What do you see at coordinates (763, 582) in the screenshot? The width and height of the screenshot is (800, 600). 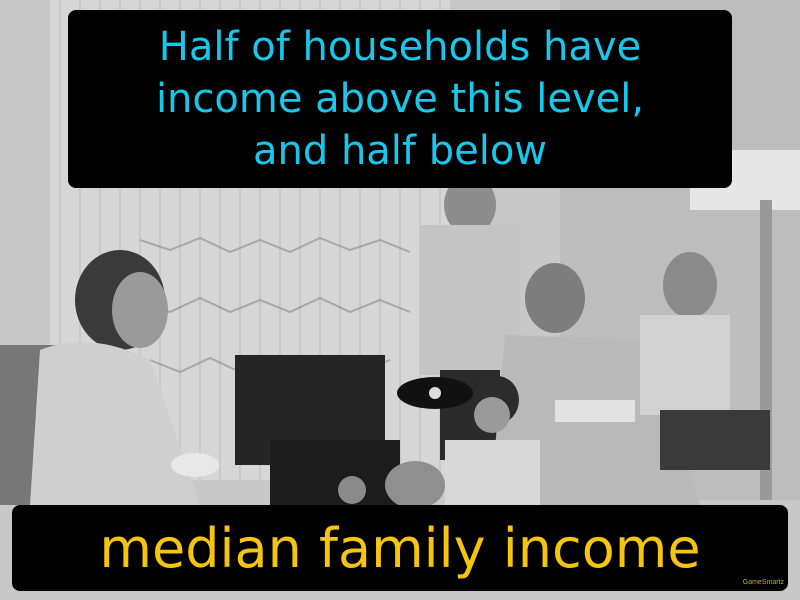 I see `brand-label: GameSmartz` at bounding box center [763, 582].